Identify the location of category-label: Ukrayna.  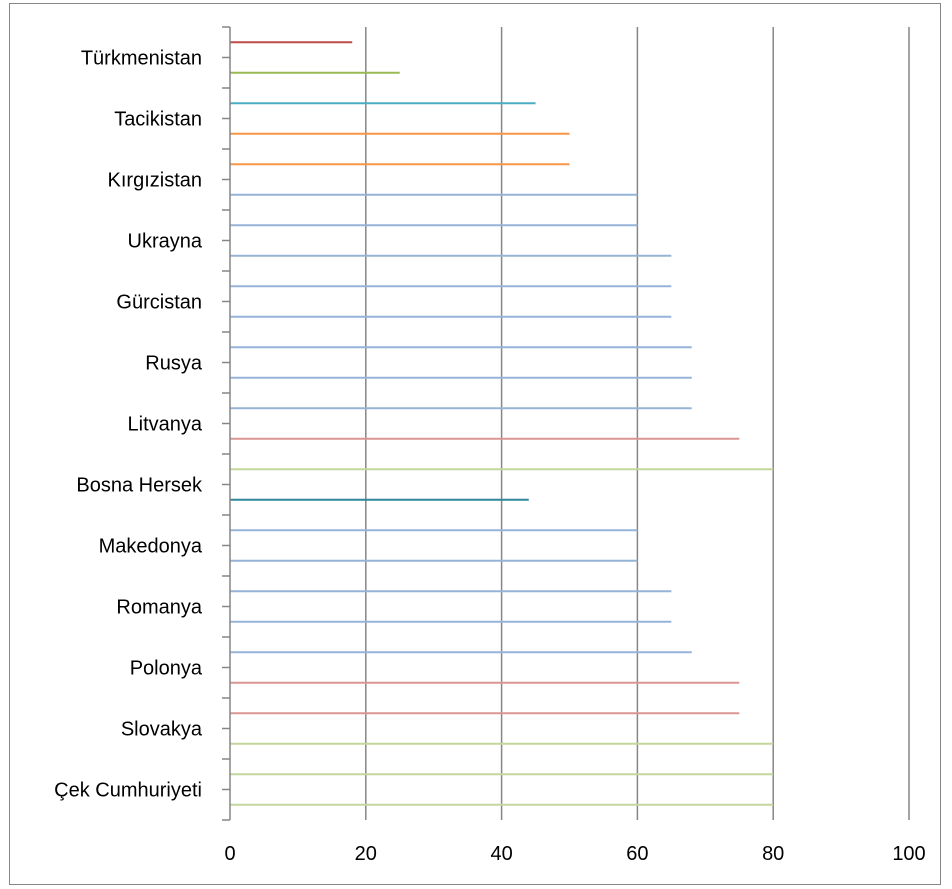
(165, 242).